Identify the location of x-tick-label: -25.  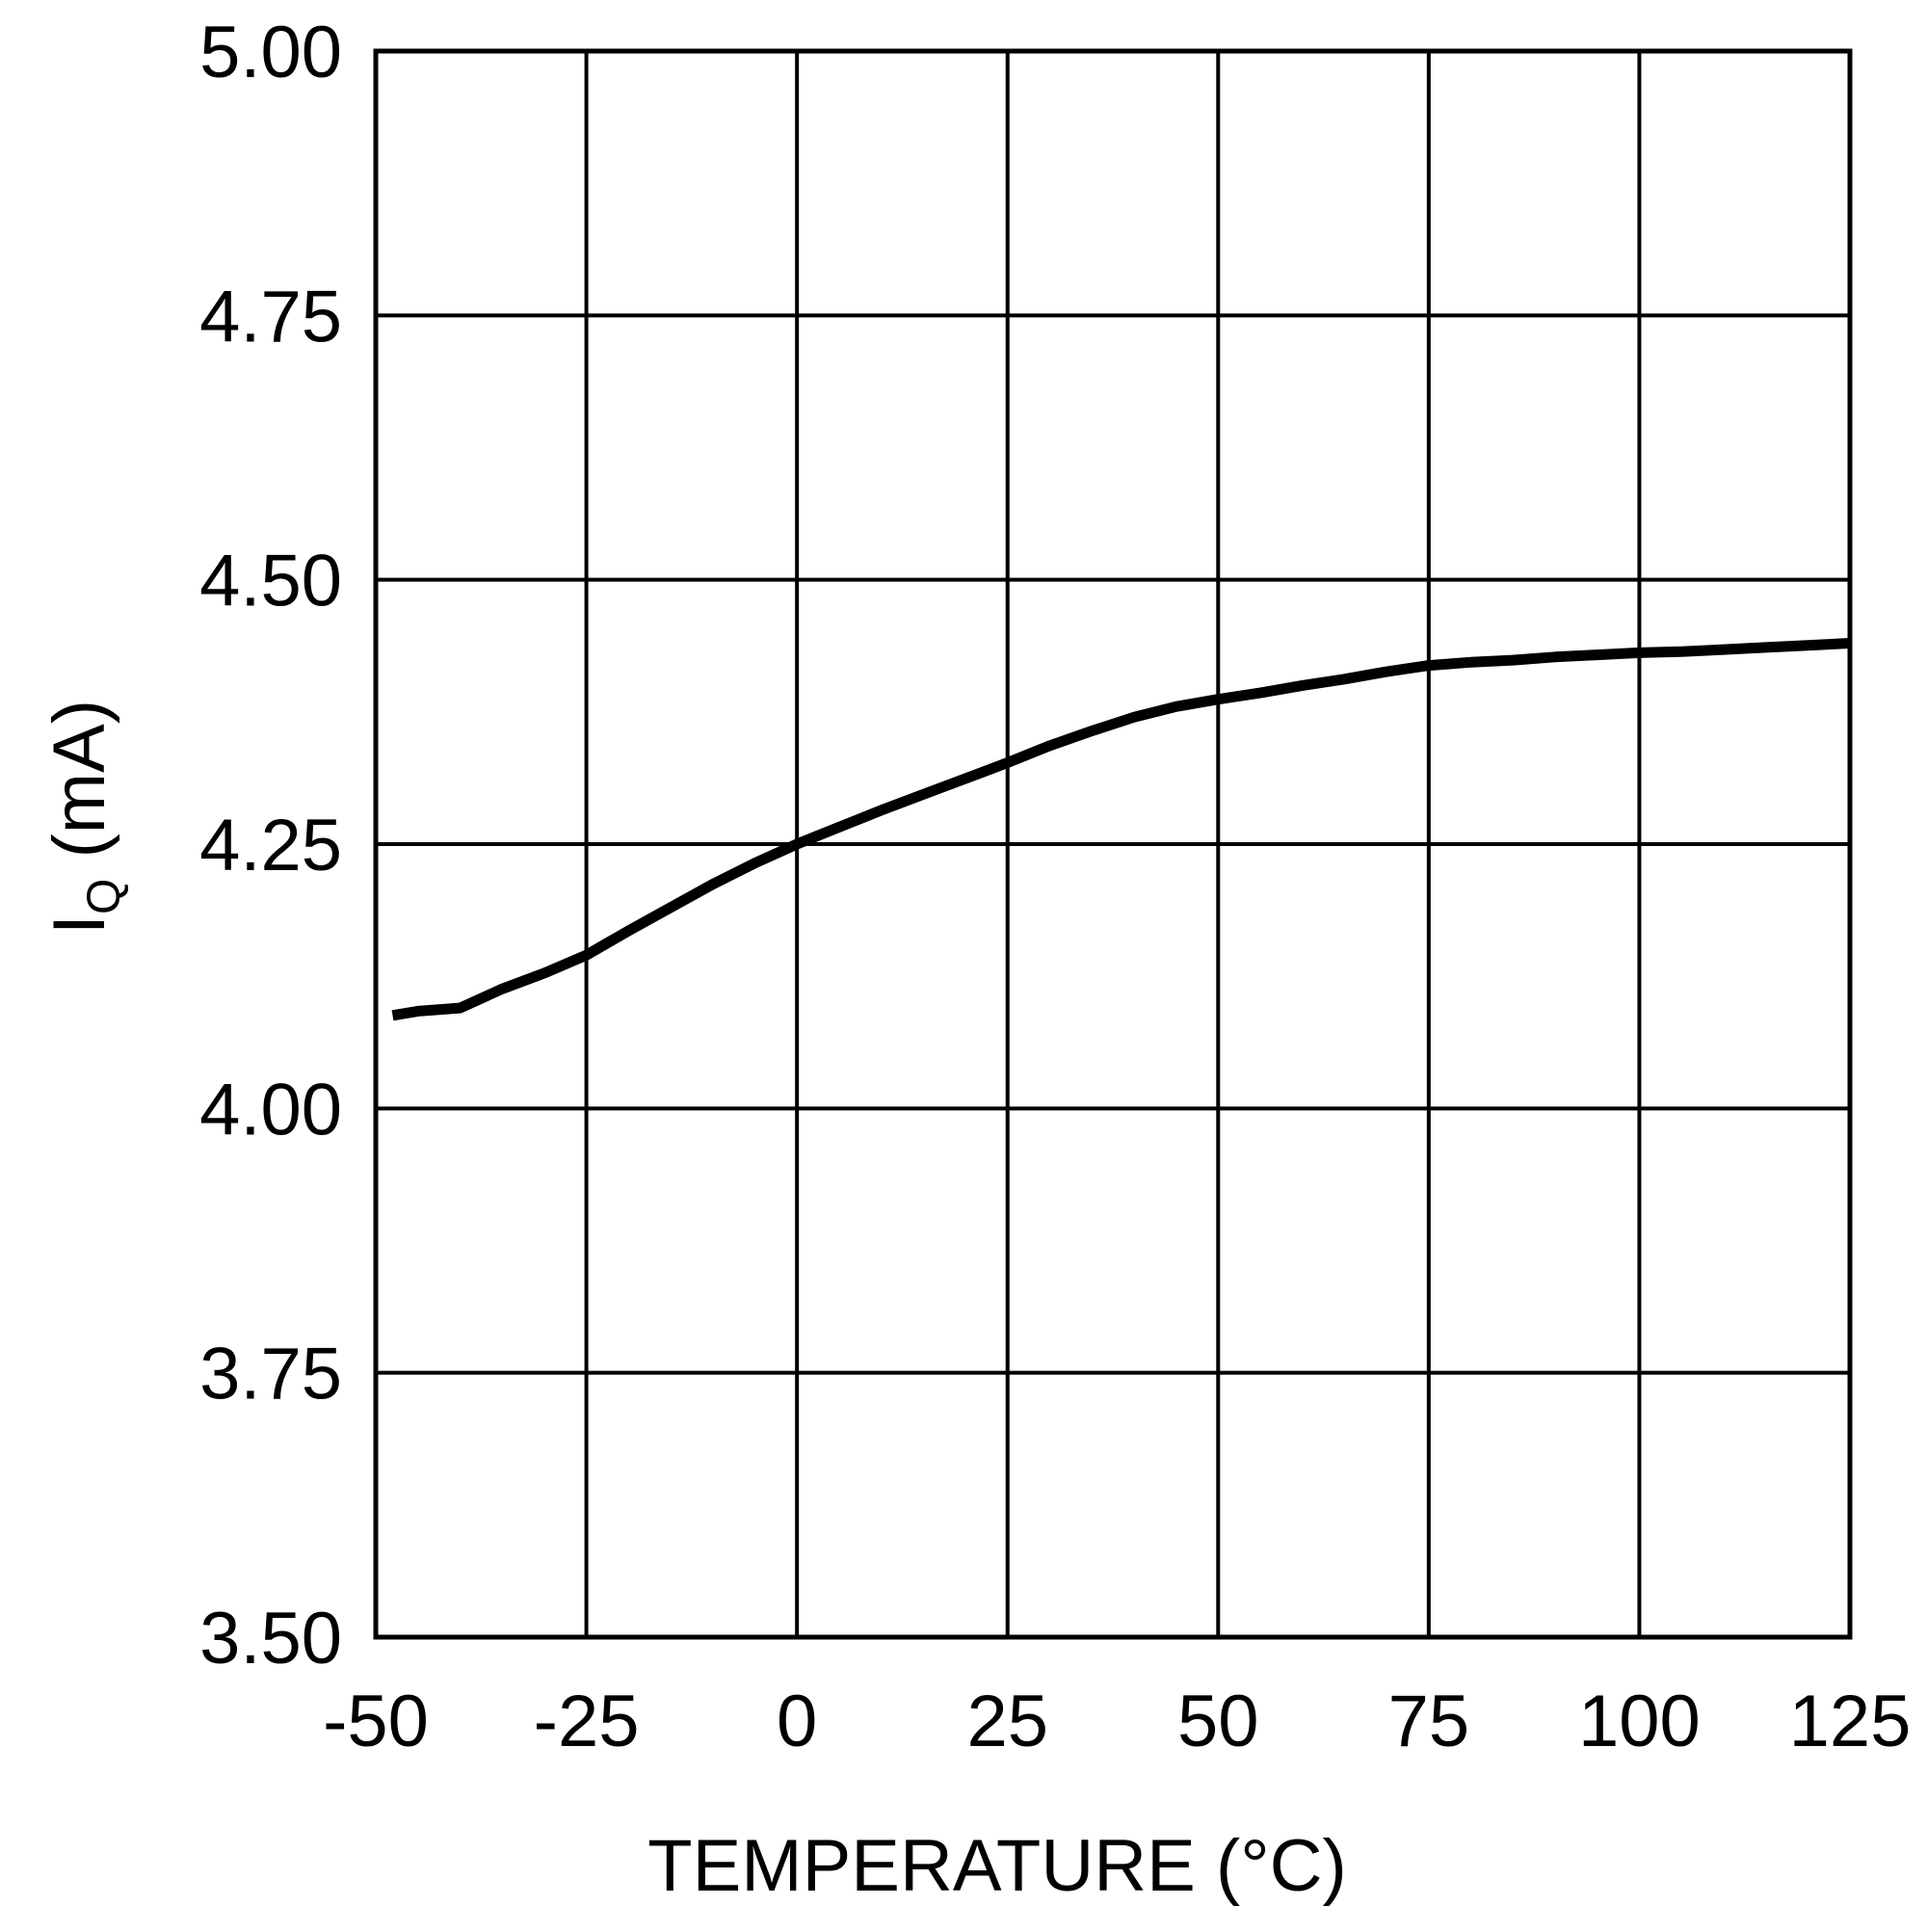
(587, 1721).